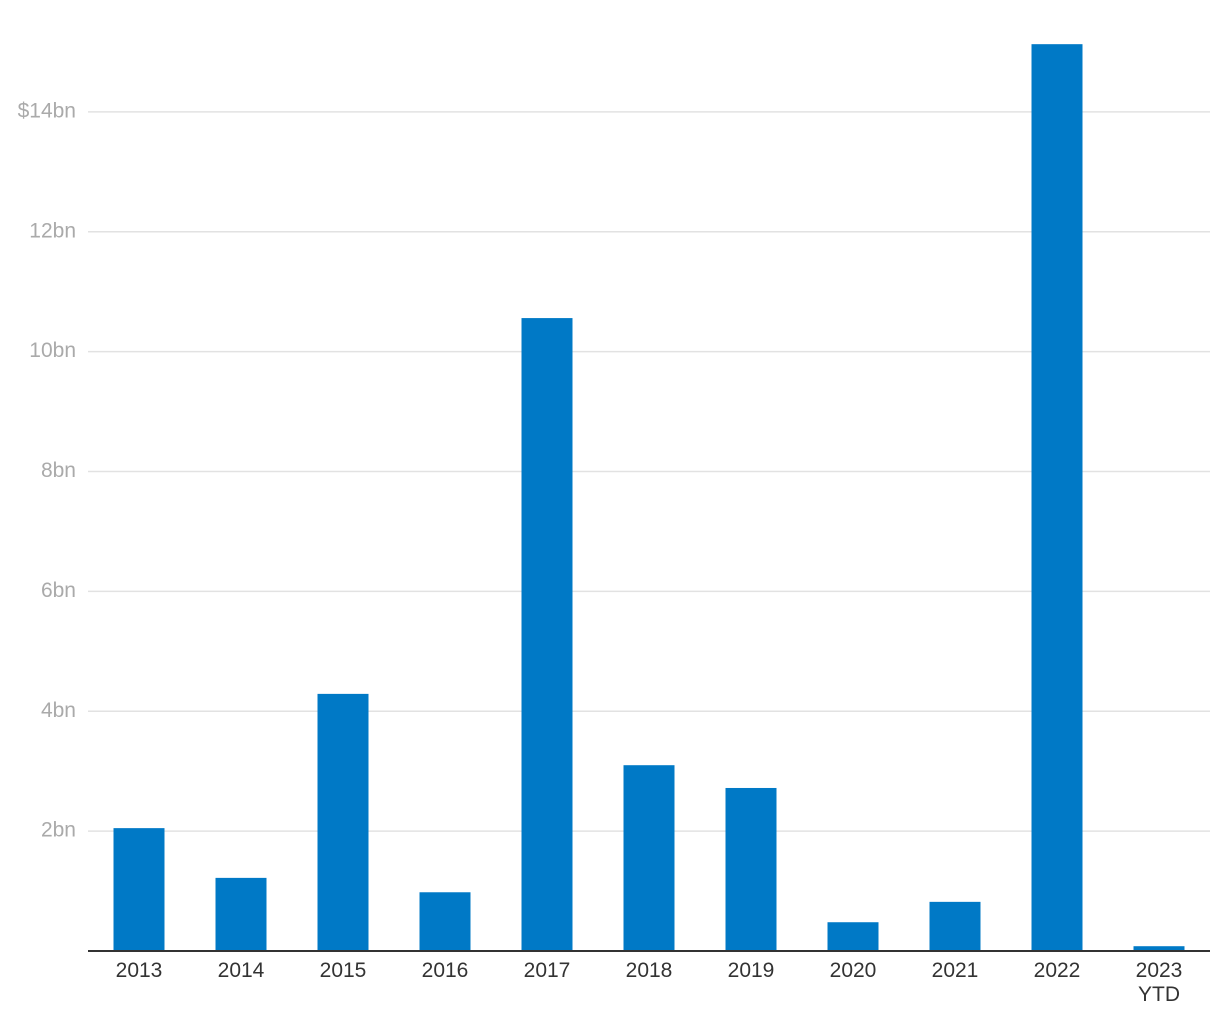 The width and height of the screenshot is (1220, 1020). Describe the element at coordinates (58, 470) in the screenshot. I see `y-tick-label: 8bn` at that location.